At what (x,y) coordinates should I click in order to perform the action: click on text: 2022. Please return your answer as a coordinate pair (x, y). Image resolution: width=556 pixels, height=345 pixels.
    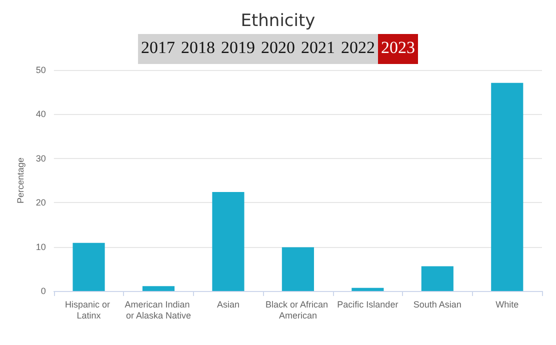
    Looking at the image, I should click on (358, 48).